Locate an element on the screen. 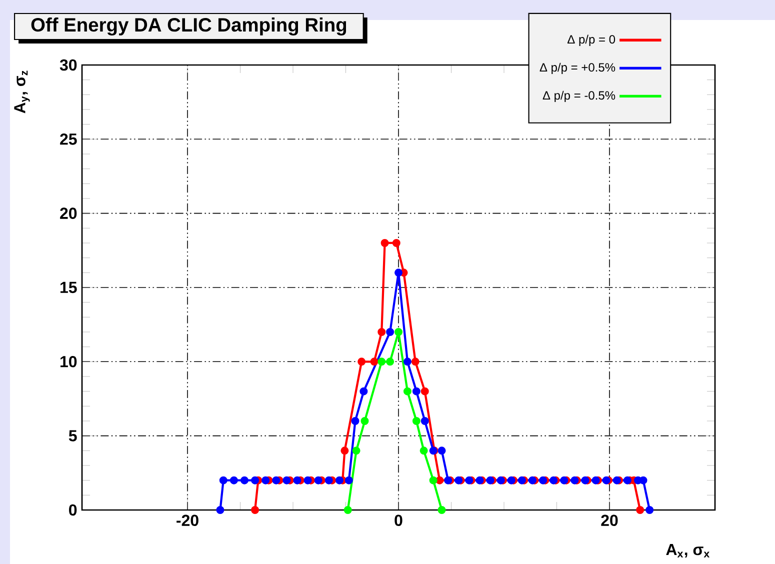 The height and width of the screenshot is (564, 775). x-tick-label: 20 is located at coordinates (609, 520).